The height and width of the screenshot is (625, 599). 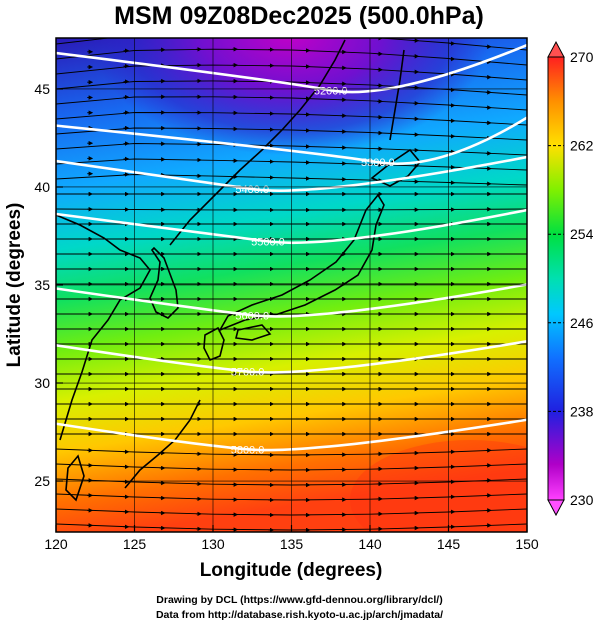 I want to click on x-axis-title: Longitude (degrees), so click(x=291, y=570).